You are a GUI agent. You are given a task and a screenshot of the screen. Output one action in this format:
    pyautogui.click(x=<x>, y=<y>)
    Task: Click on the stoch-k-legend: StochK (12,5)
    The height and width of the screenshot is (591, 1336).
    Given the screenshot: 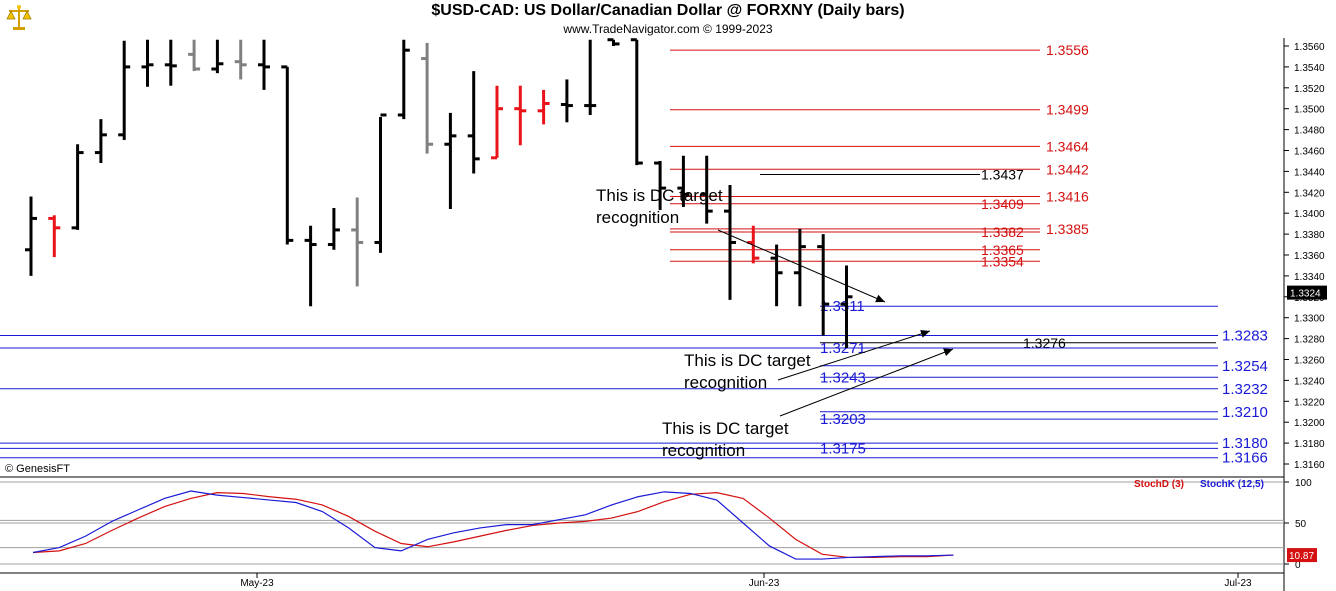 What is the action you would take?
    pyautogui.click(x=1232, y=484)
    